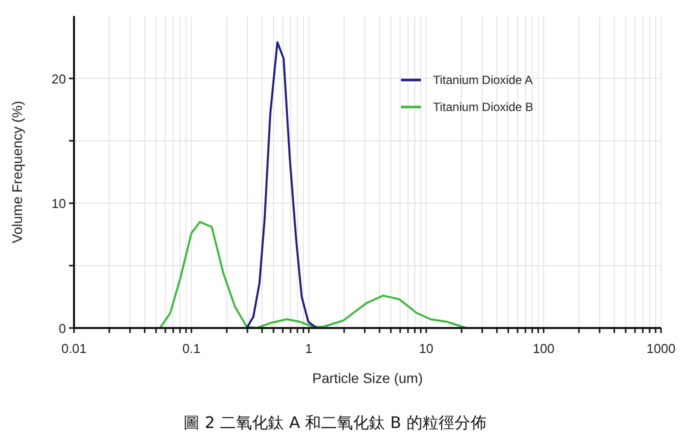  I want to click on y-axis-title: Volume Frequency (%), so click(17, 172).